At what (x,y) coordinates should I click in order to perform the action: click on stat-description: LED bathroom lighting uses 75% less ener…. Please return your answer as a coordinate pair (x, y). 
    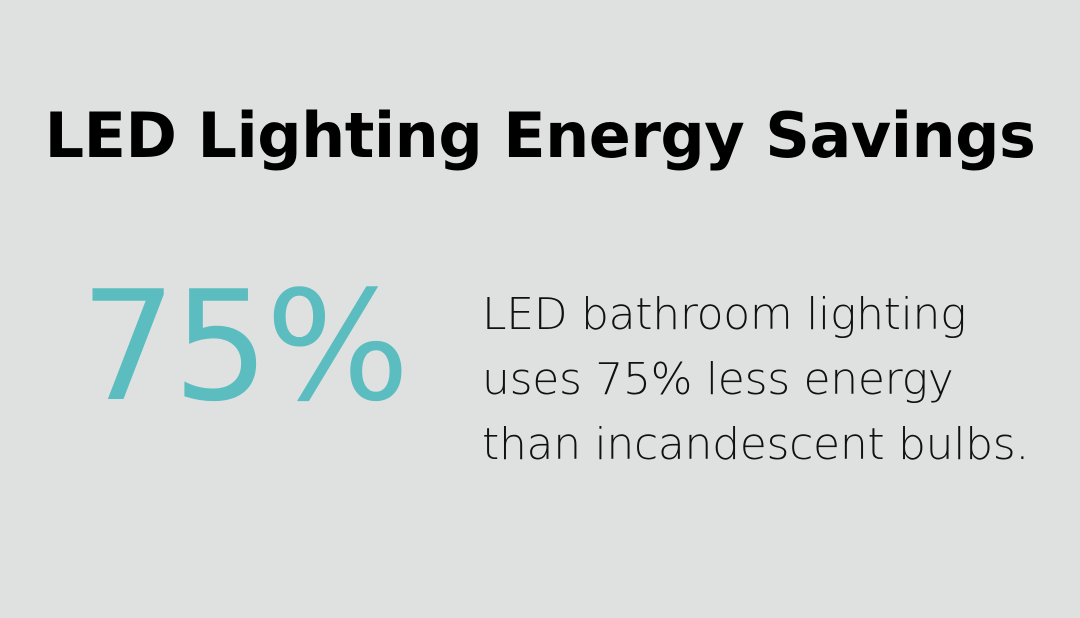
    Looking at the image, I should click on (756, 379).